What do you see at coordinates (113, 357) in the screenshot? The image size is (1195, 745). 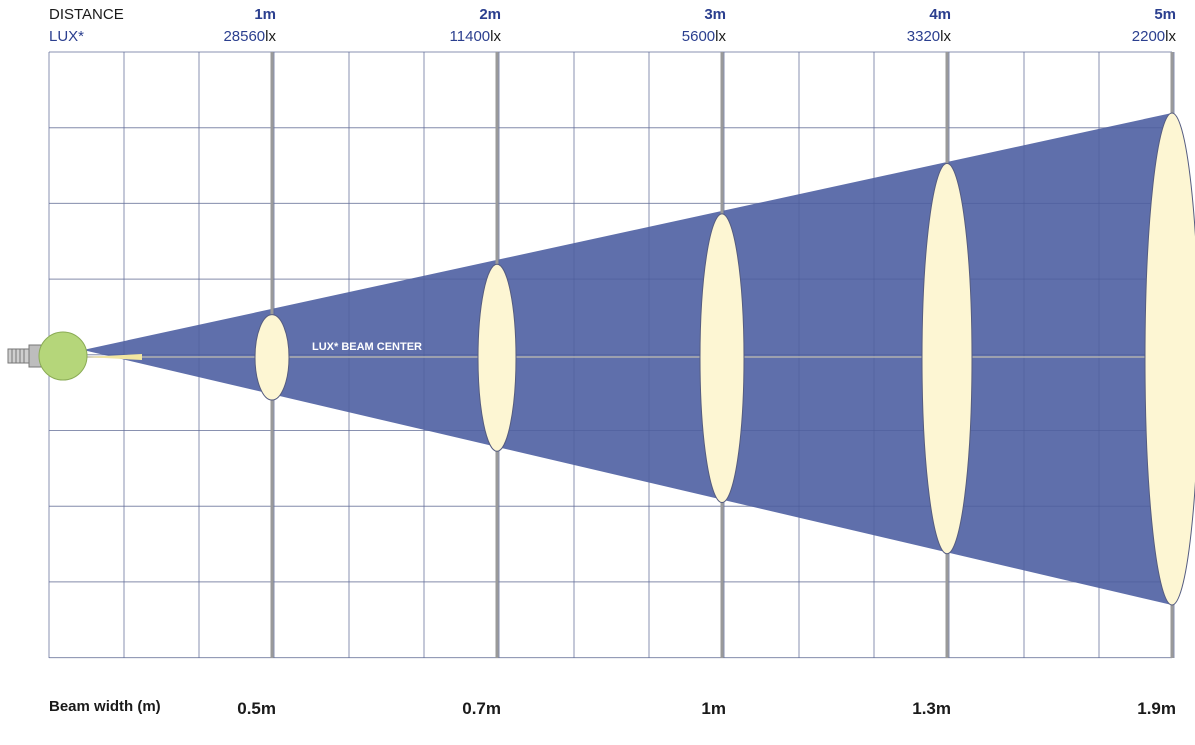 I see `center-ray` at bounding box center [113, 357].